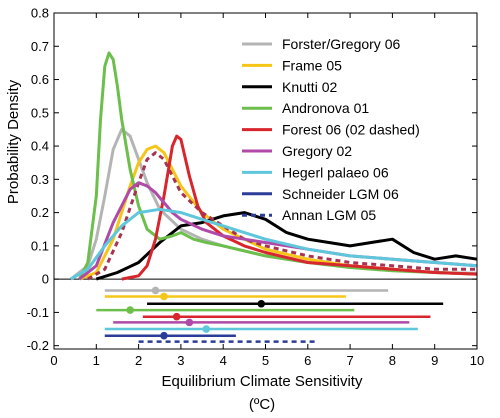 This screenshot has width=500, height=418. I want to click on y-tick-label: 0.8, so click(40, 13).